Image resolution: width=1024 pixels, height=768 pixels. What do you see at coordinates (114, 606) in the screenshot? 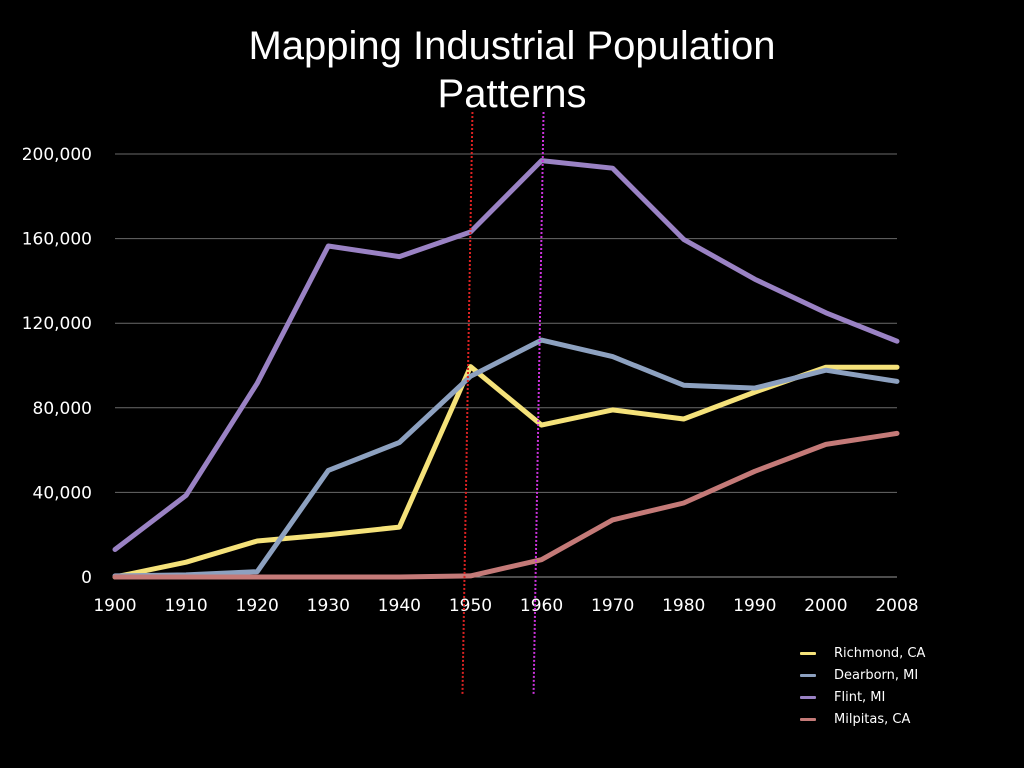
I see `x-tick-label: 1900` at bounding box center [114, 606].